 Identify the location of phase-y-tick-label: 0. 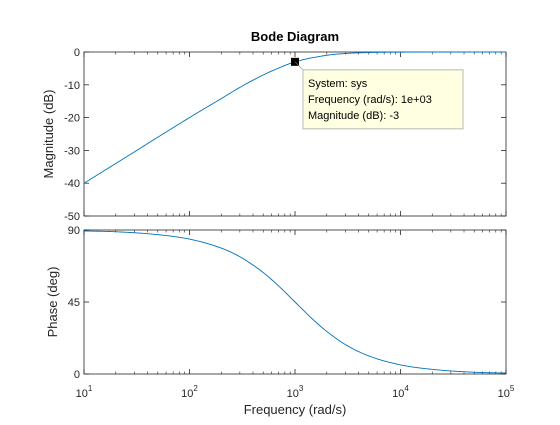
(77, 375).